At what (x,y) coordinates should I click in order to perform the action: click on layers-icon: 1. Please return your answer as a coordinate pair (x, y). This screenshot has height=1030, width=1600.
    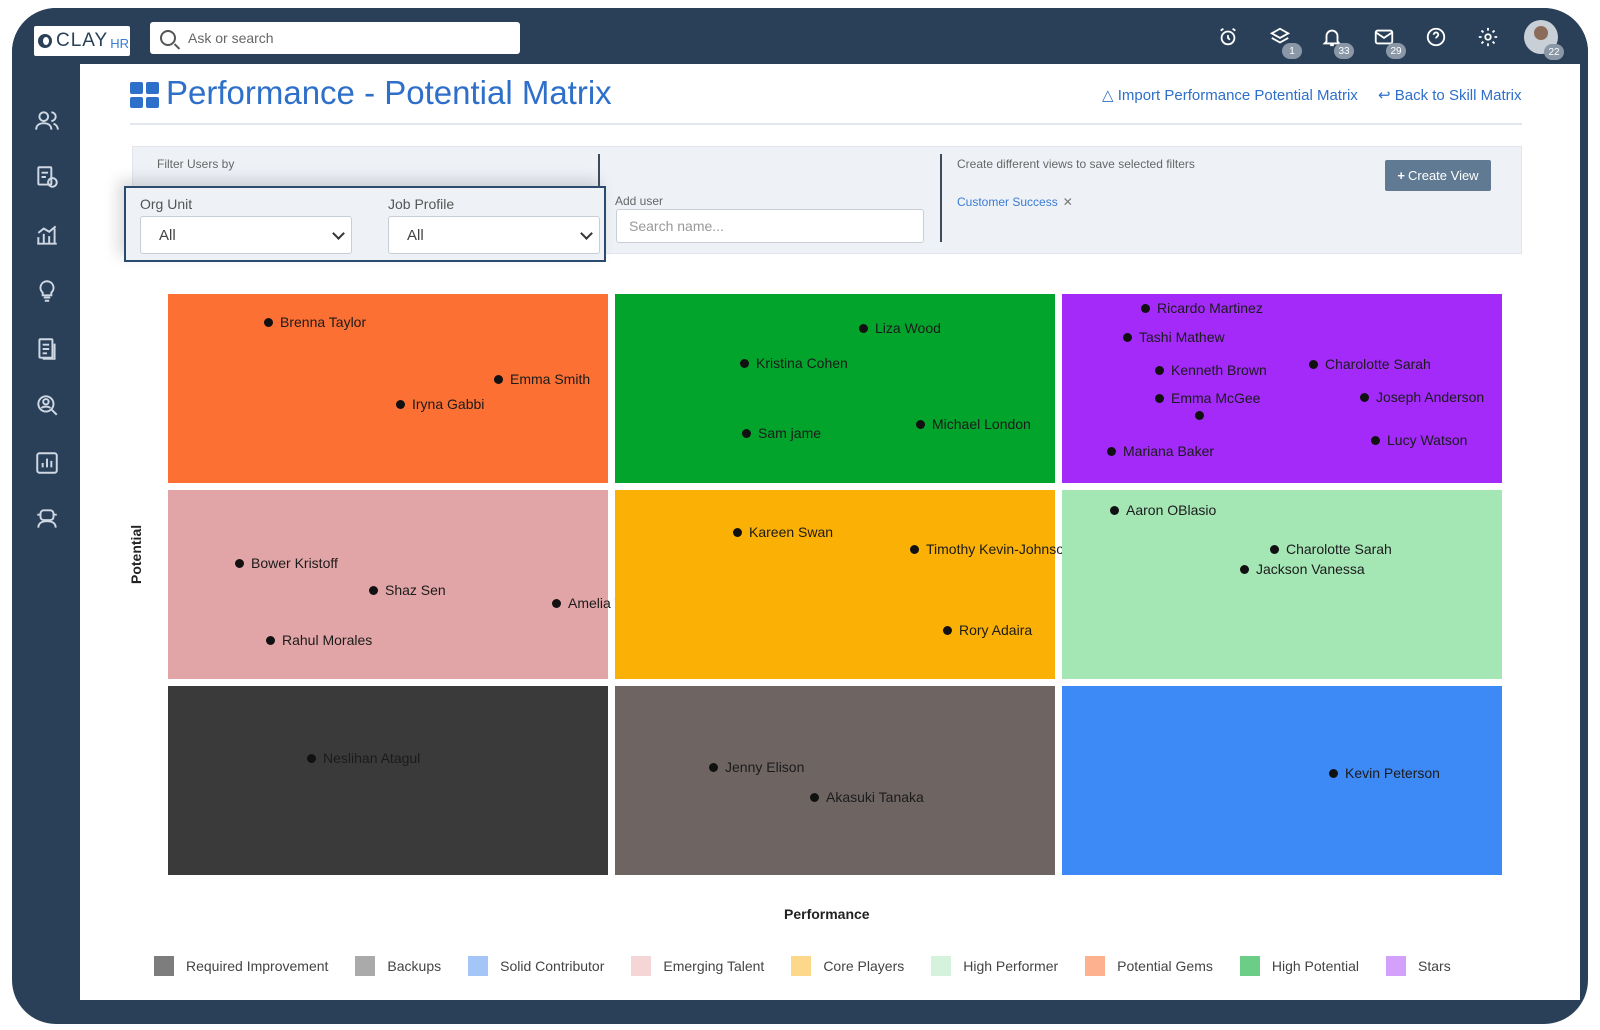
    Looking at the image, I should click on (1283, 40).